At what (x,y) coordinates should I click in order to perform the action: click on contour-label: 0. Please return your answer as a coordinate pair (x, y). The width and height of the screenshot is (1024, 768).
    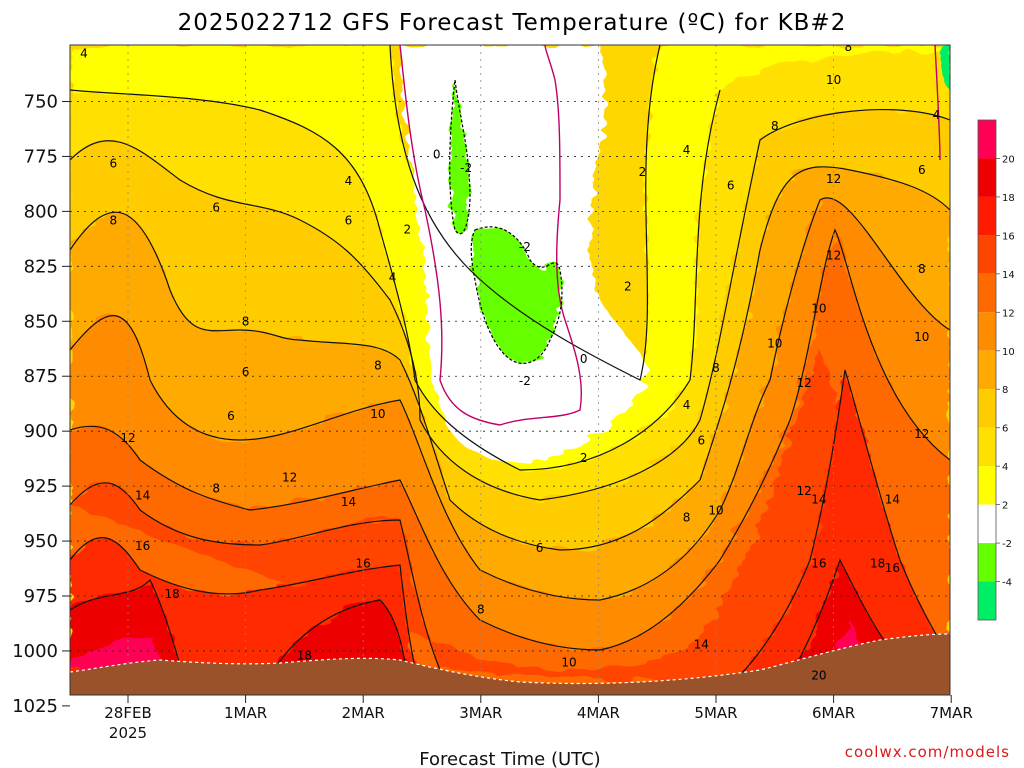
    Looking at the image, I should click on (437, 155).